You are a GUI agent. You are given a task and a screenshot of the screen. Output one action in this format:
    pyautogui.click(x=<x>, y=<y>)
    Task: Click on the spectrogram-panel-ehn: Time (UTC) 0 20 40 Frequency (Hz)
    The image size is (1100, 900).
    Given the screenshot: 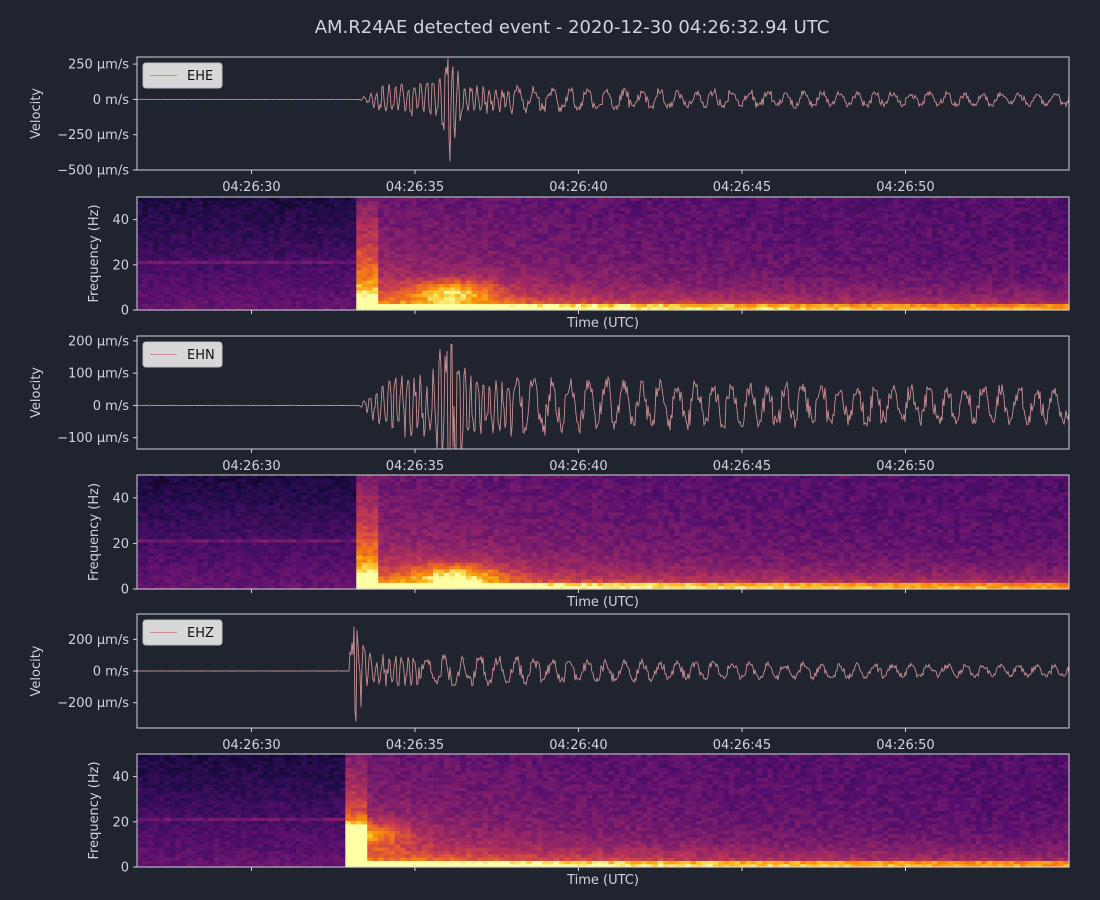 What is the action you would take?
    pyautogui.click(x=578, y=542)
    